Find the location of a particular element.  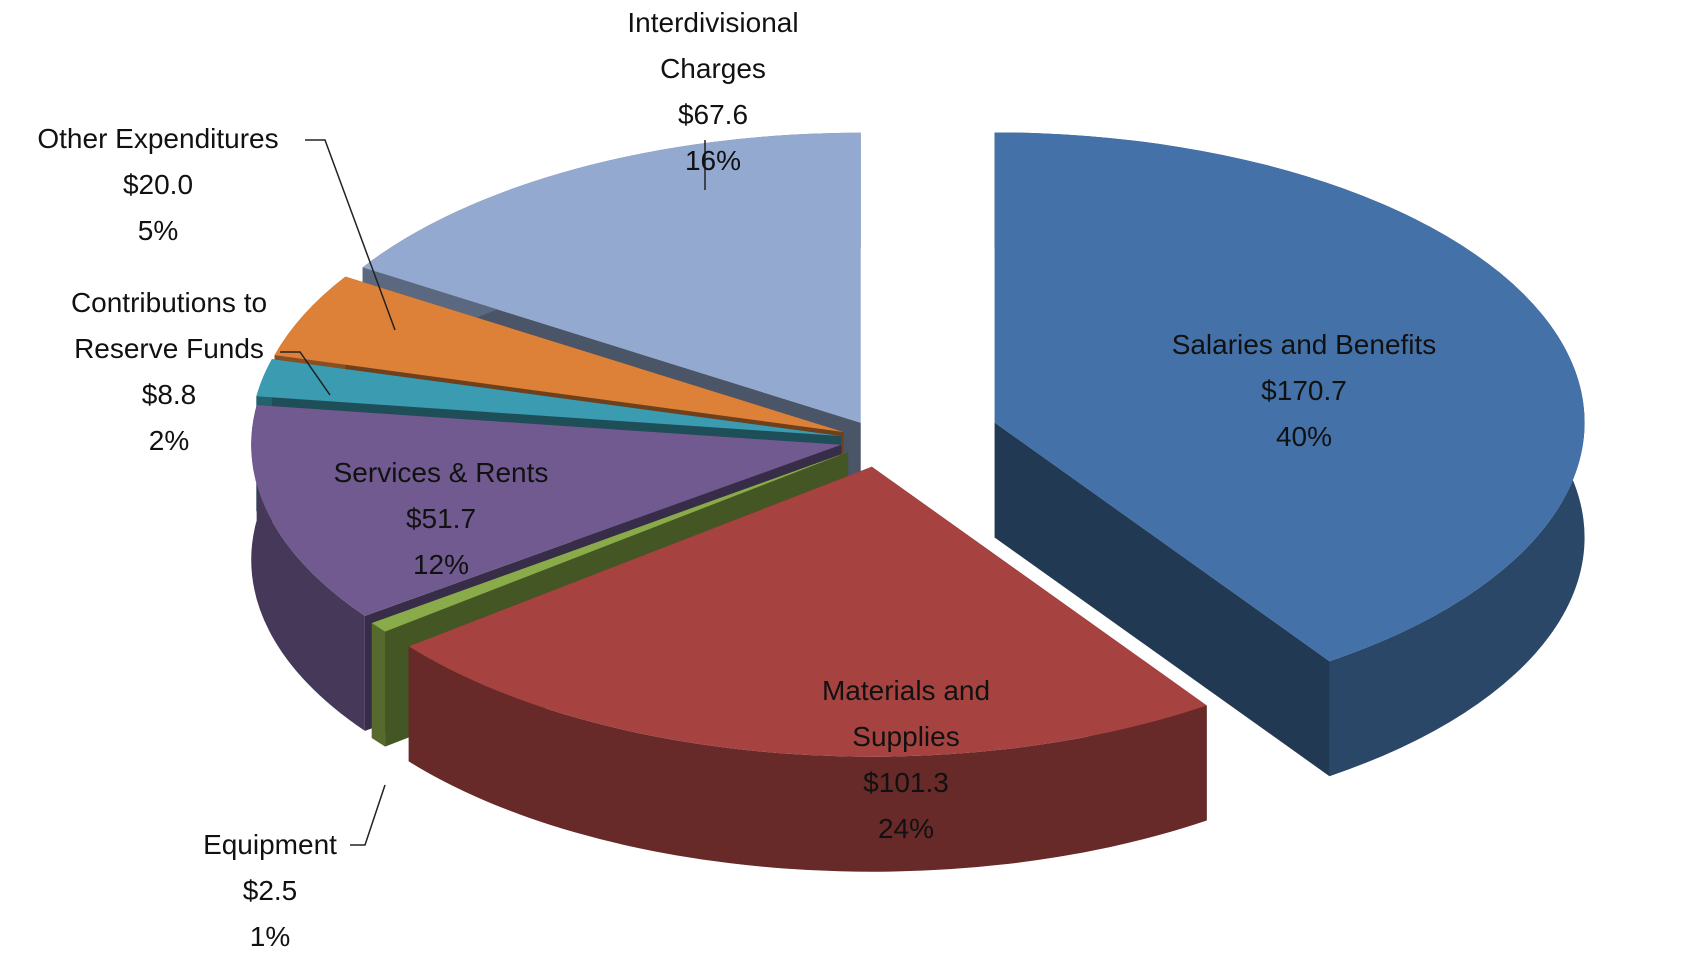

category-label: Contributions to Reserve Funds is located at coordinates (169, 325).